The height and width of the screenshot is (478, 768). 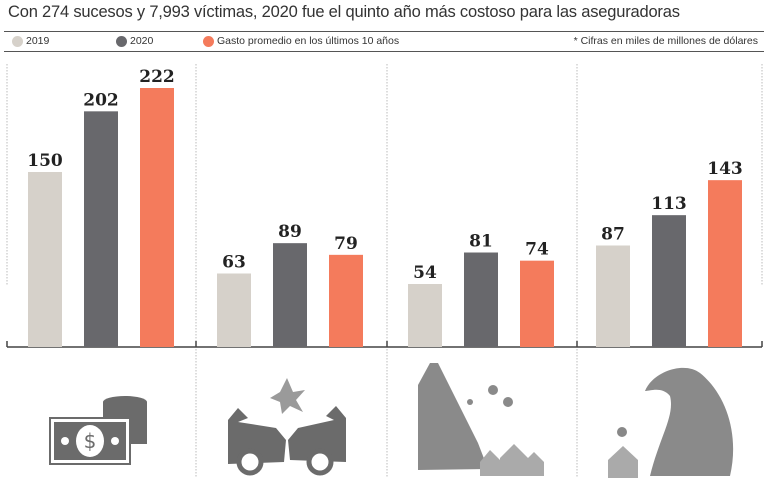 What do you see at coordinates (208, 41) in the screenshot?
I see `legend-swatch-average` at bounding box center [208, 41].